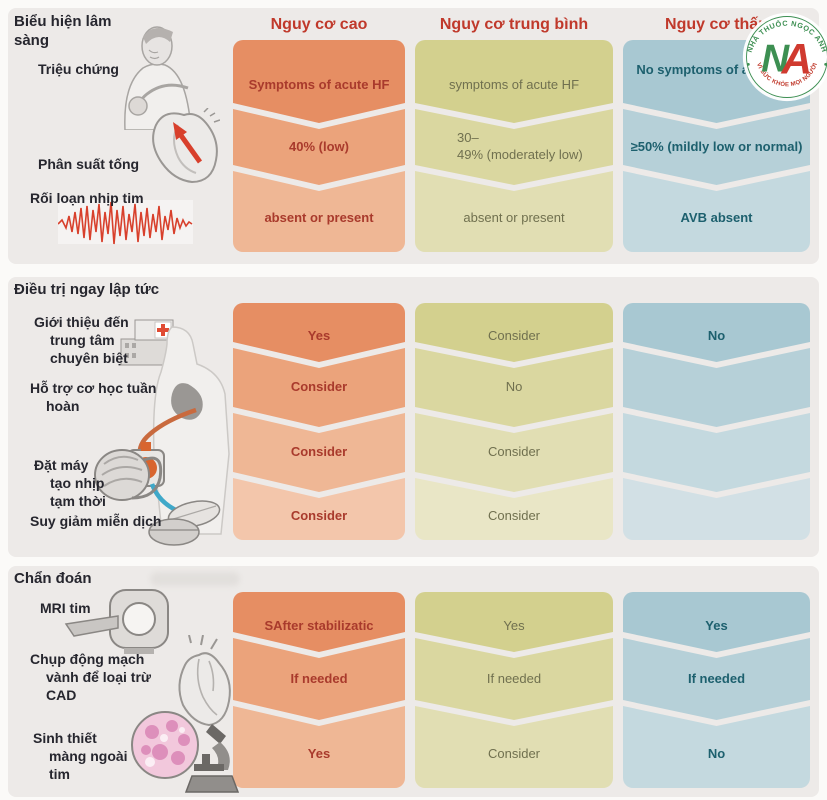 The image size is (827, 800). I want to click on cell-medium-mri: Yes, so click(514, 622).